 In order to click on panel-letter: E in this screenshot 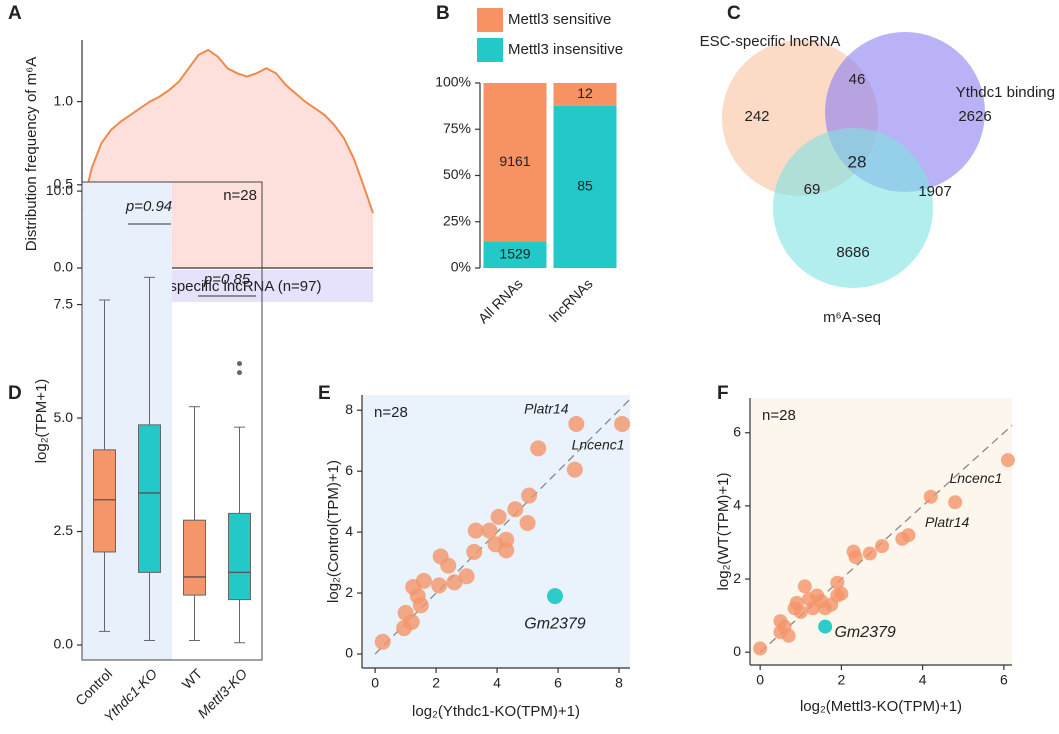, I will do `click(324, 393)`.